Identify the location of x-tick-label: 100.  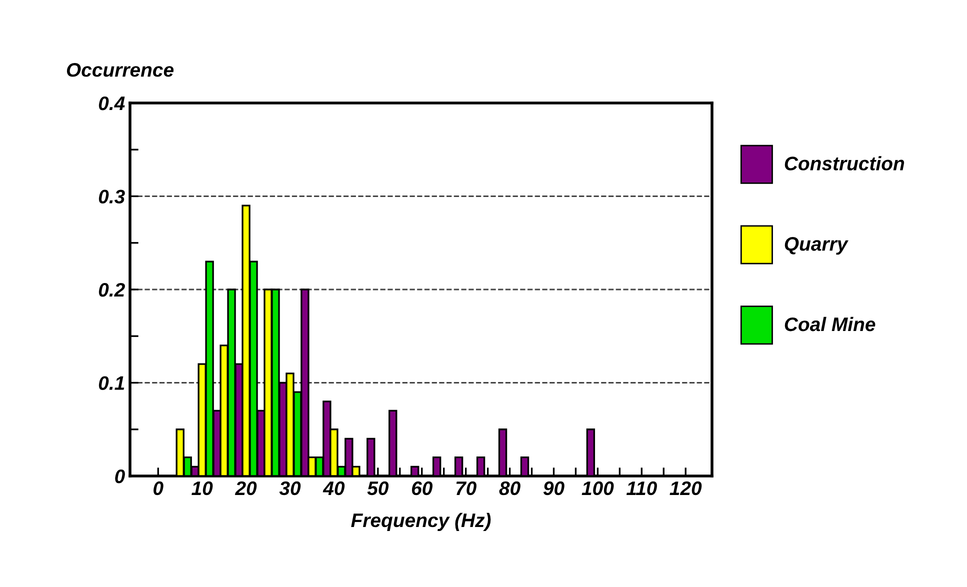
(598, 488).